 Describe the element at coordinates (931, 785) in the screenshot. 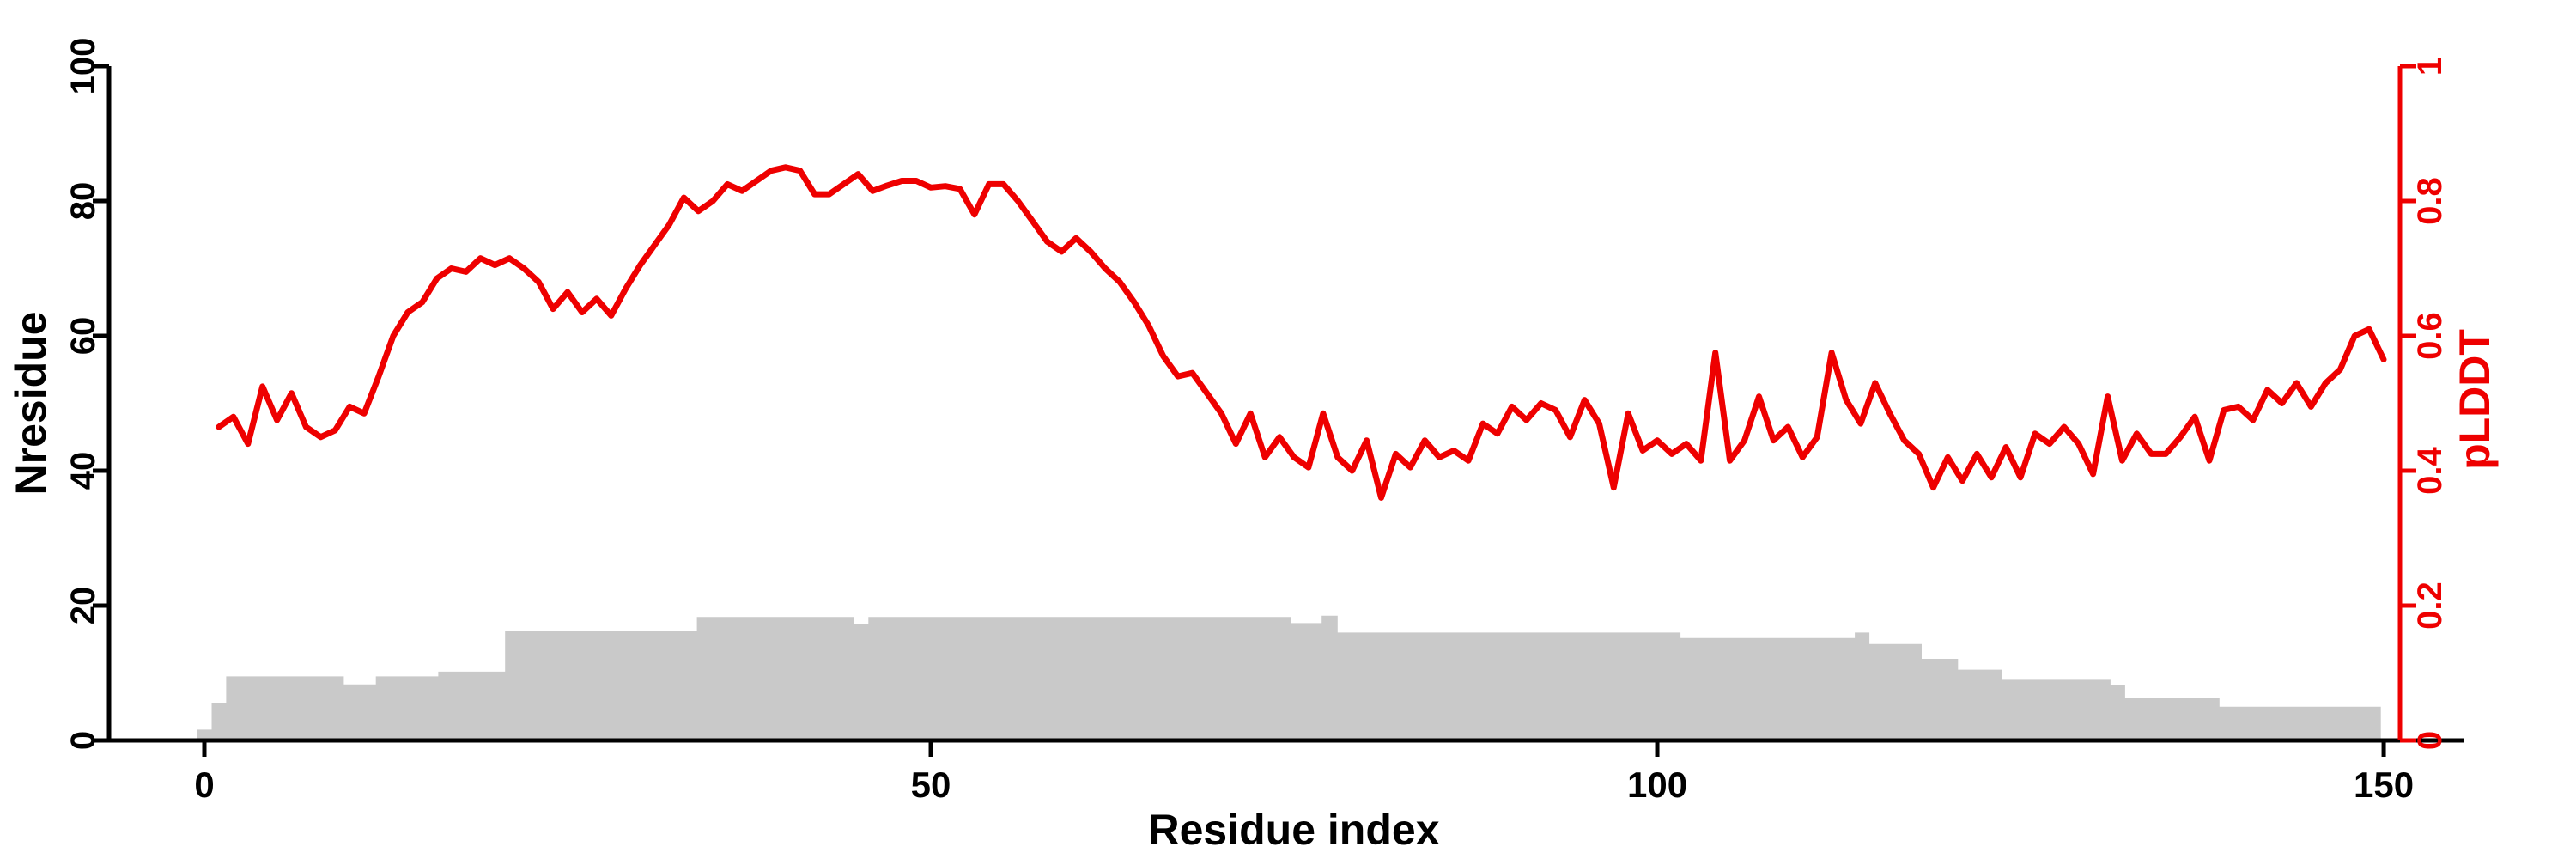

I see `x-tick-label: 50` at that location.